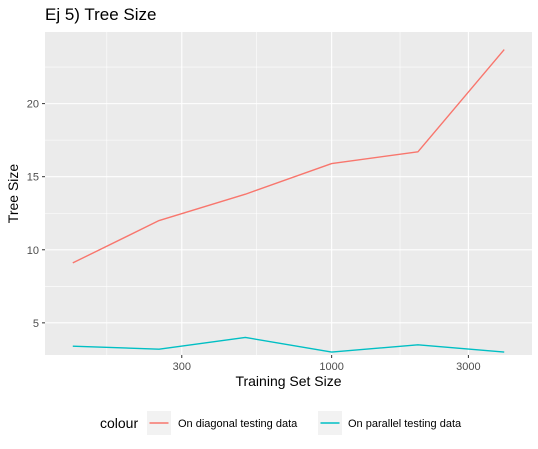 The height and width of the screenshot is (449, 538). I want to click on y-tick-label: 10, so click(33, 251).